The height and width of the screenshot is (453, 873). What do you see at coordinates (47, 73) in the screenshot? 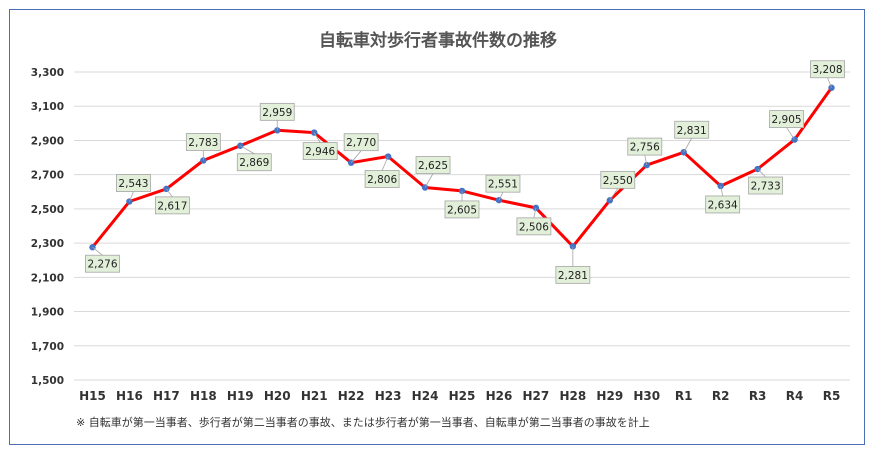
I see `y-tick-label: 3,300` at bounding box center [47, 73].